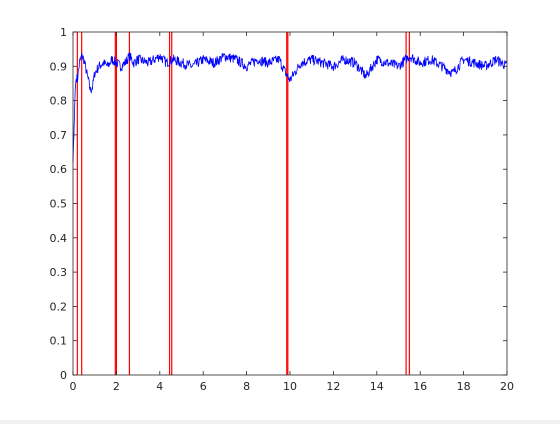 This screenshot has height=424, width=560. I want to click on y-tick-label-3: 0.3, so click(59, 272).